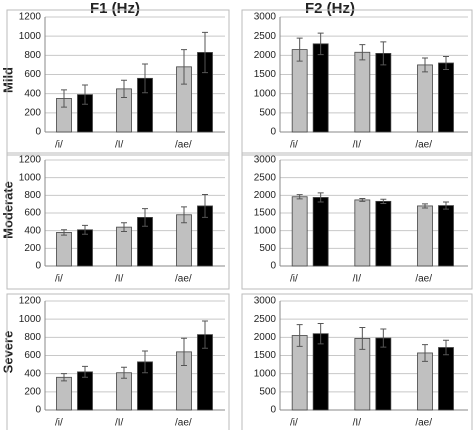  I want to click on row-label: Severe, so click(7, 352).